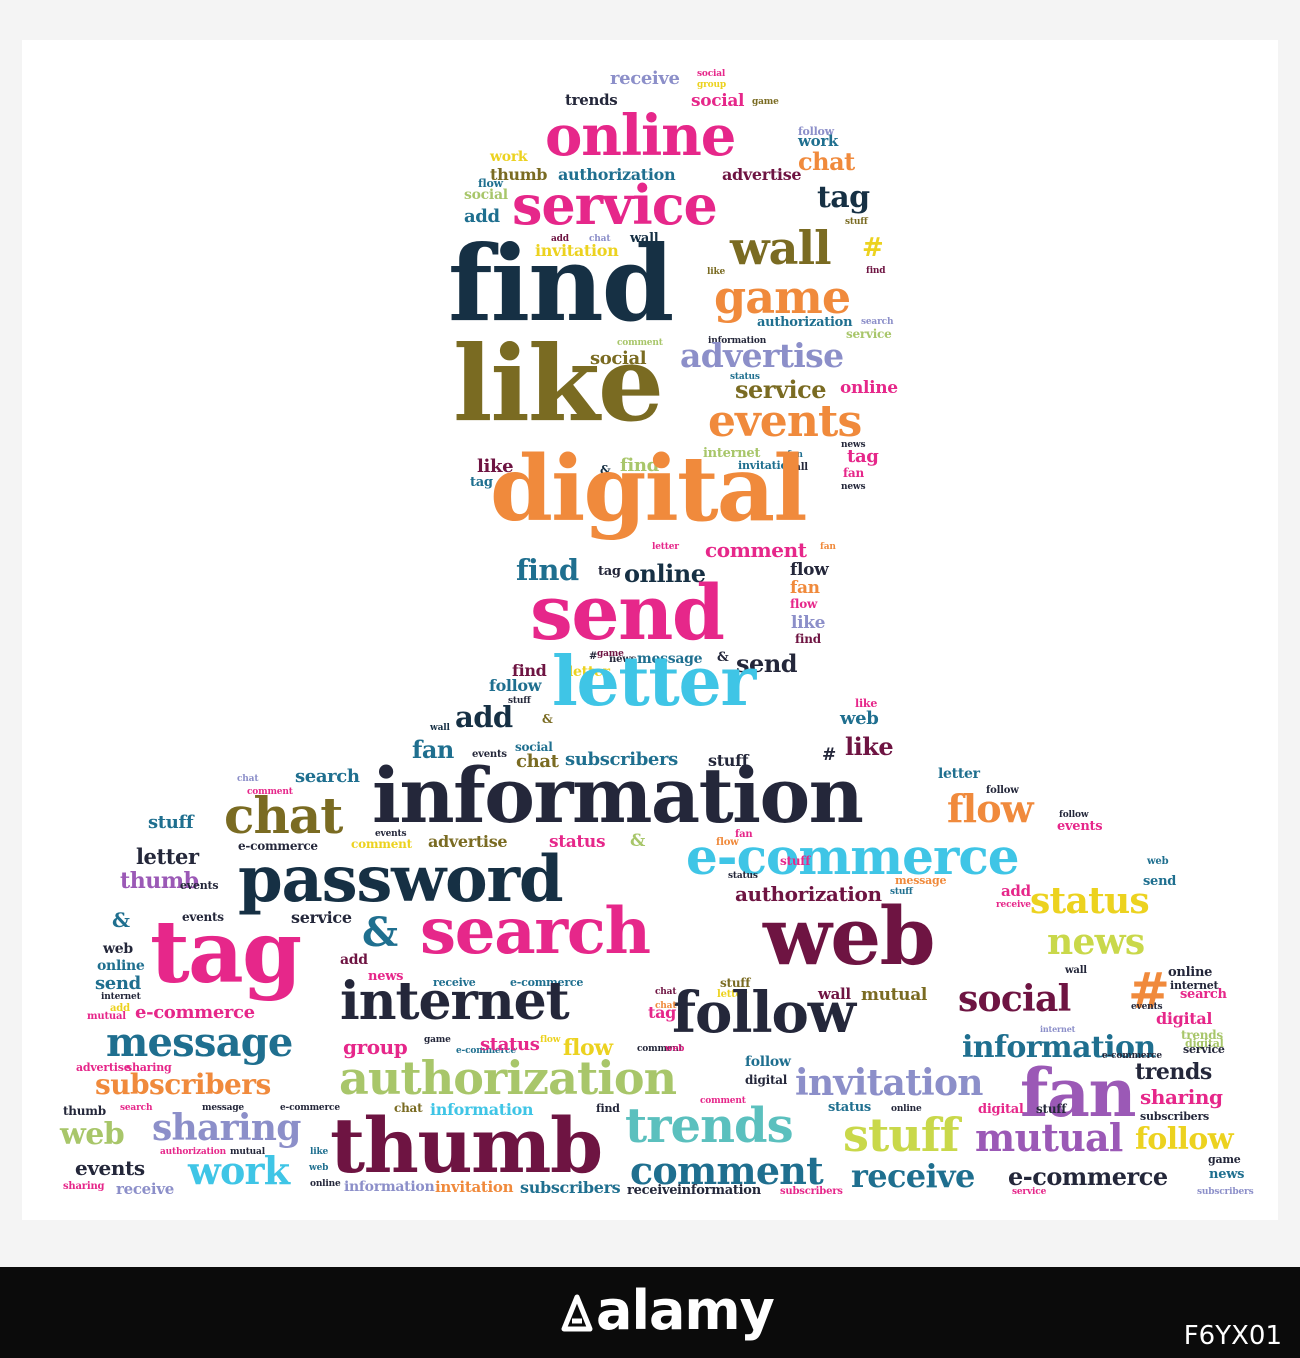  Describe the element at coordinates (519, 174) in the screenshot. I see `cloud-word: thumb` at that location.